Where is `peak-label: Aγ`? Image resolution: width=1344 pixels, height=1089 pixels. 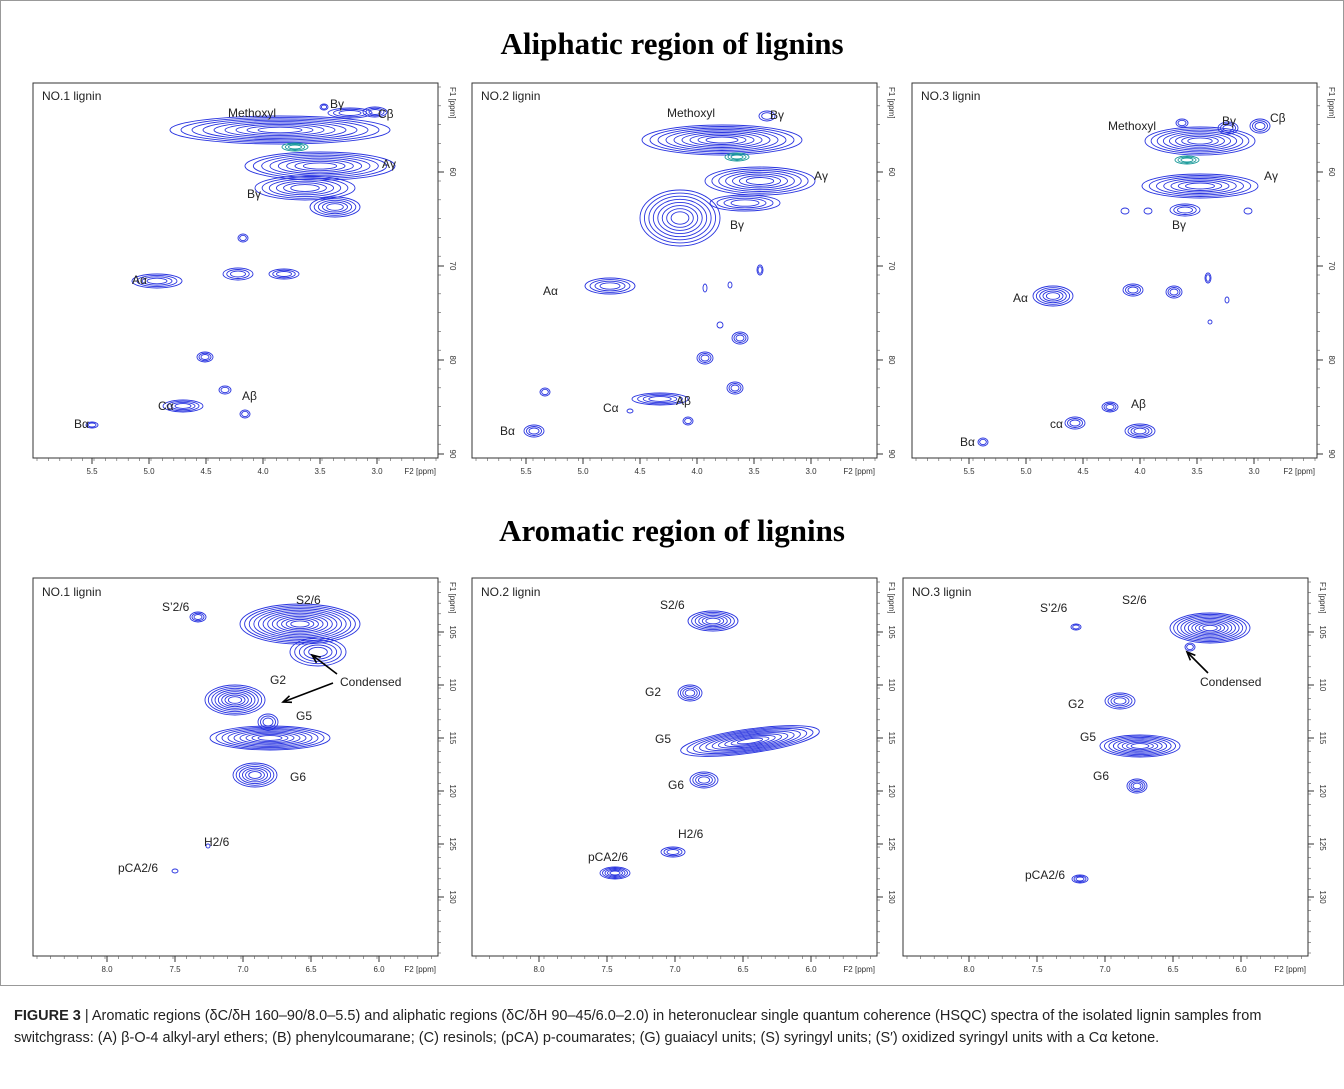 peak-label: Aγ is located at coordinates (821, 176).